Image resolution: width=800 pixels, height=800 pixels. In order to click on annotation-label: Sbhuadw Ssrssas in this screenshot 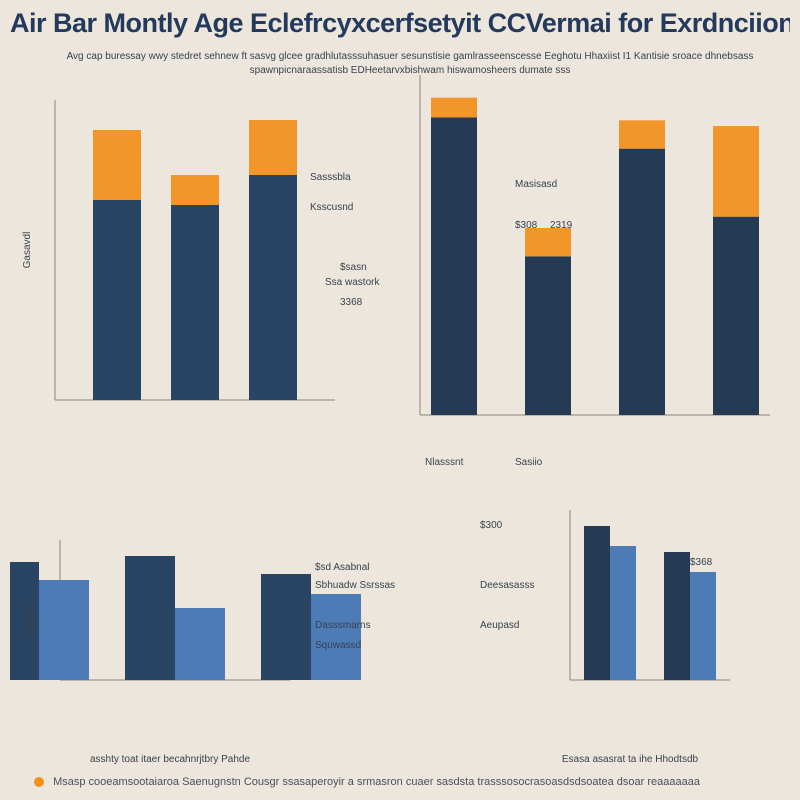, I will do `click(355, 585)`.